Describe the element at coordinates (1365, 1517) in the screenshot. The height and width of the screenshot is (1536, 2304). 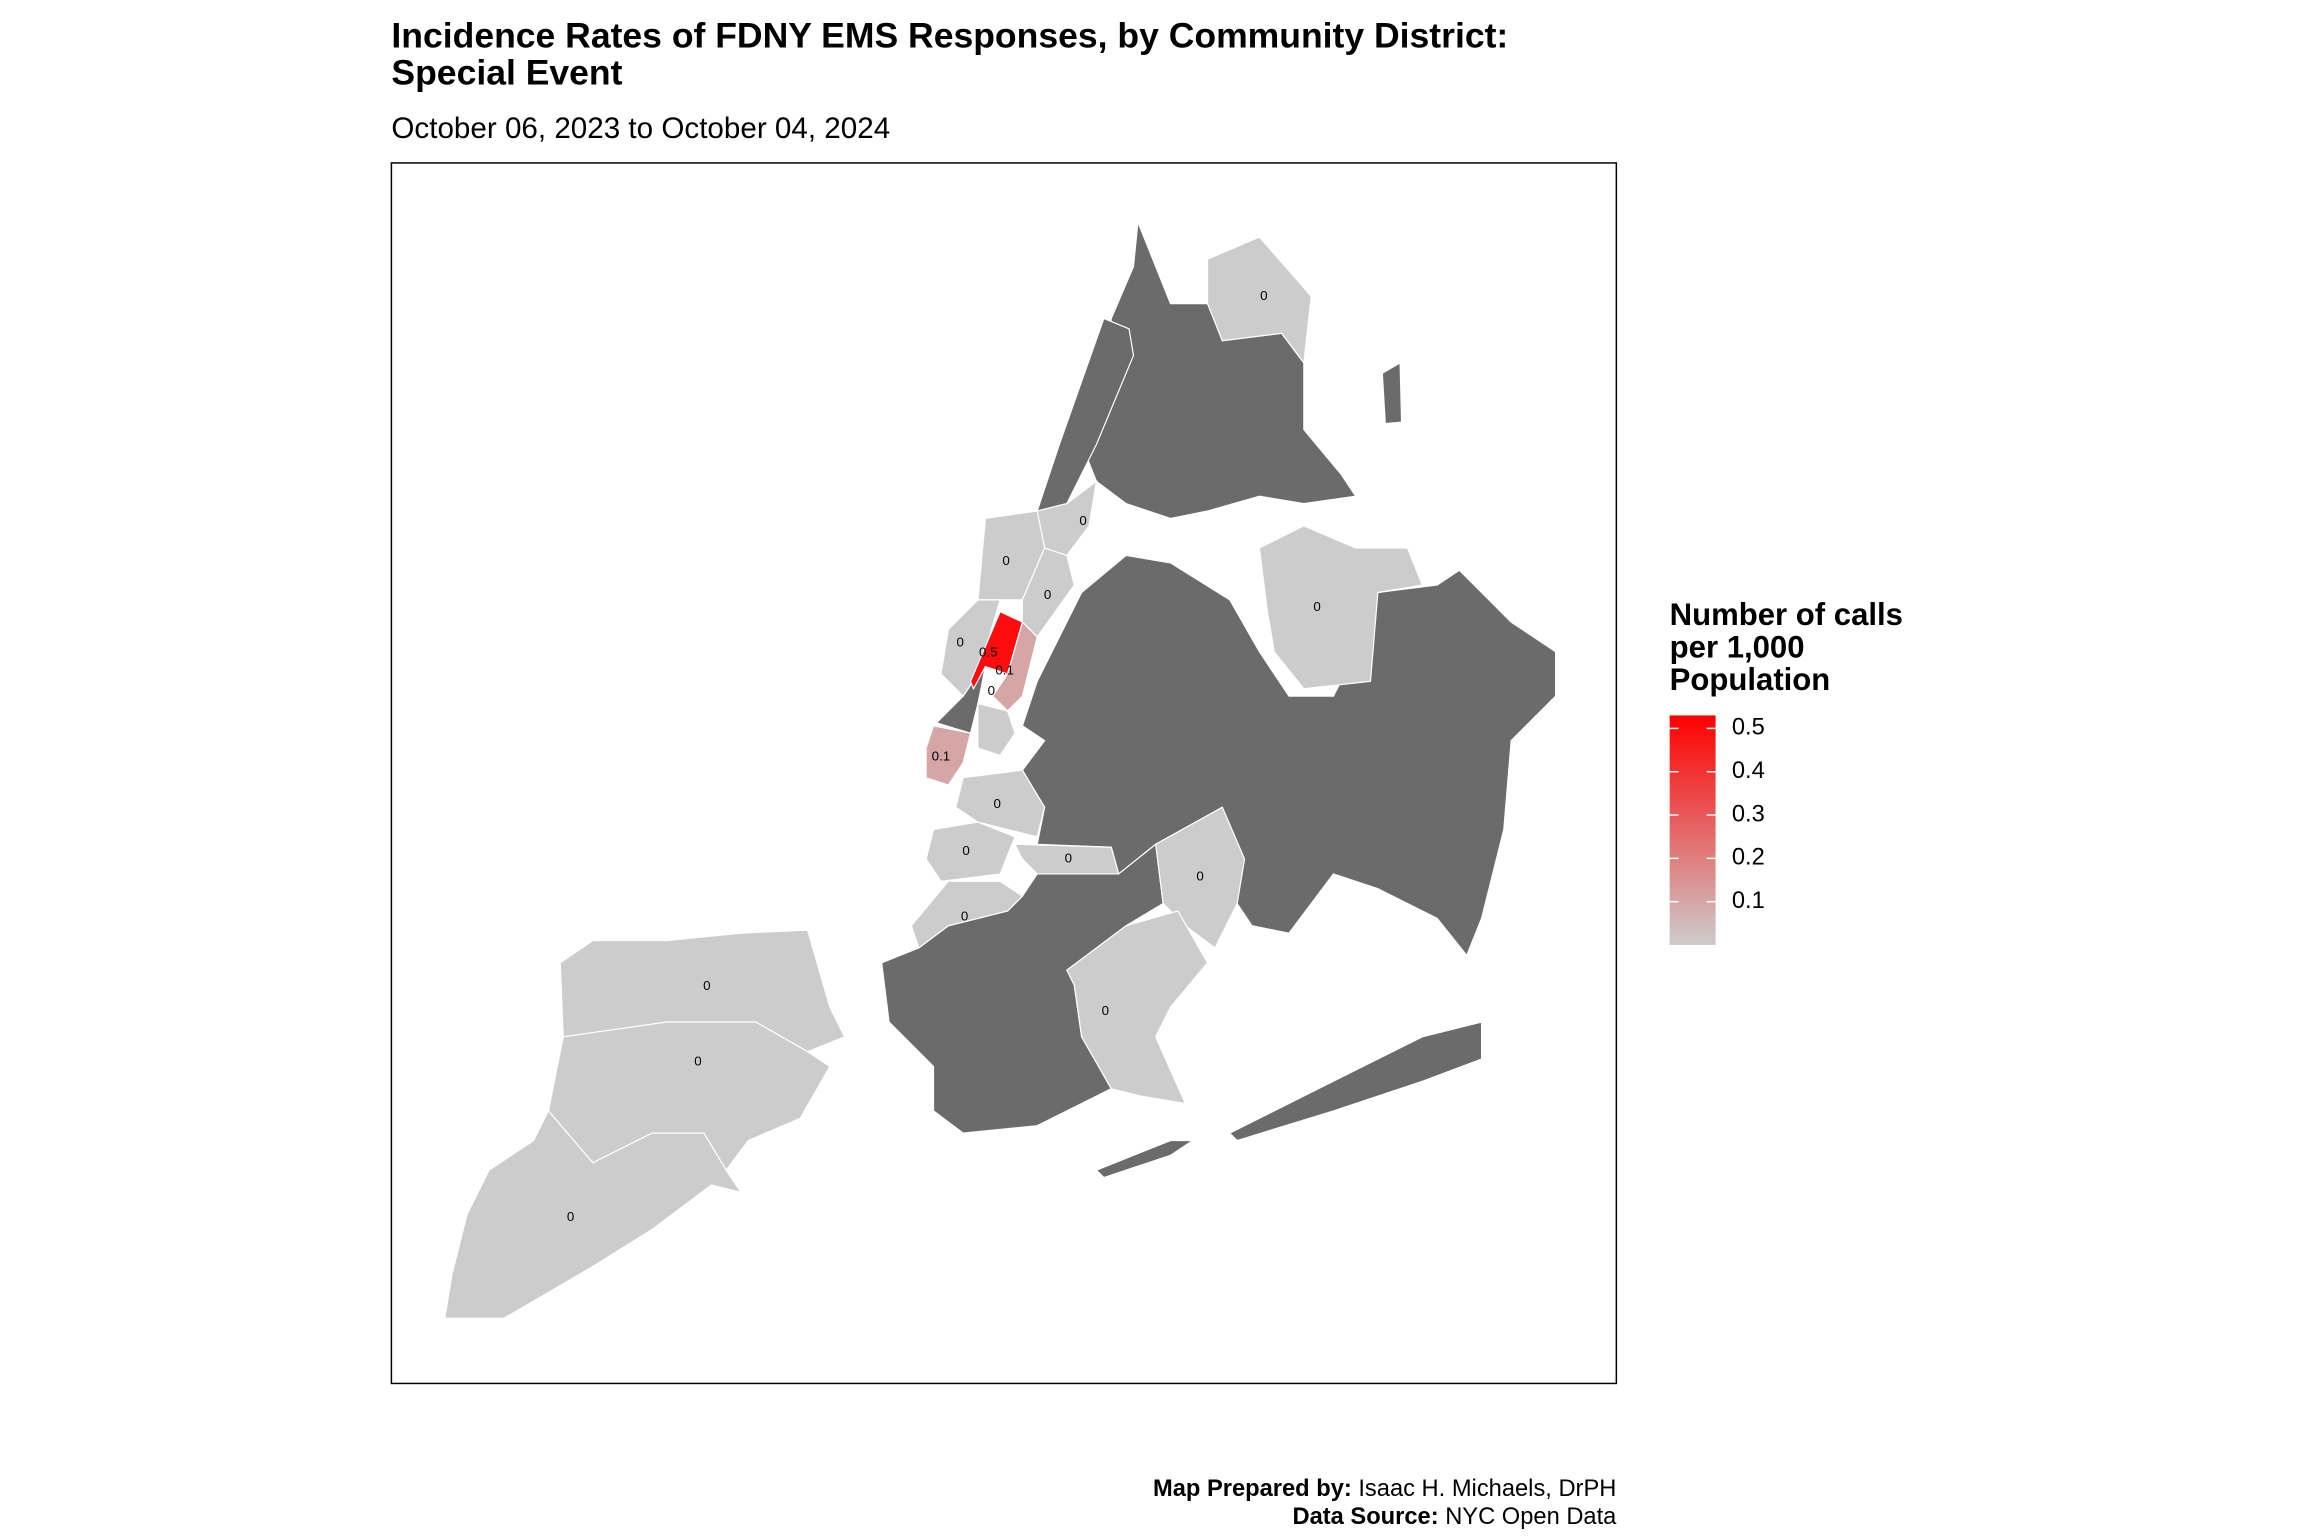
I see `caption-label: Data Source:` at that location.